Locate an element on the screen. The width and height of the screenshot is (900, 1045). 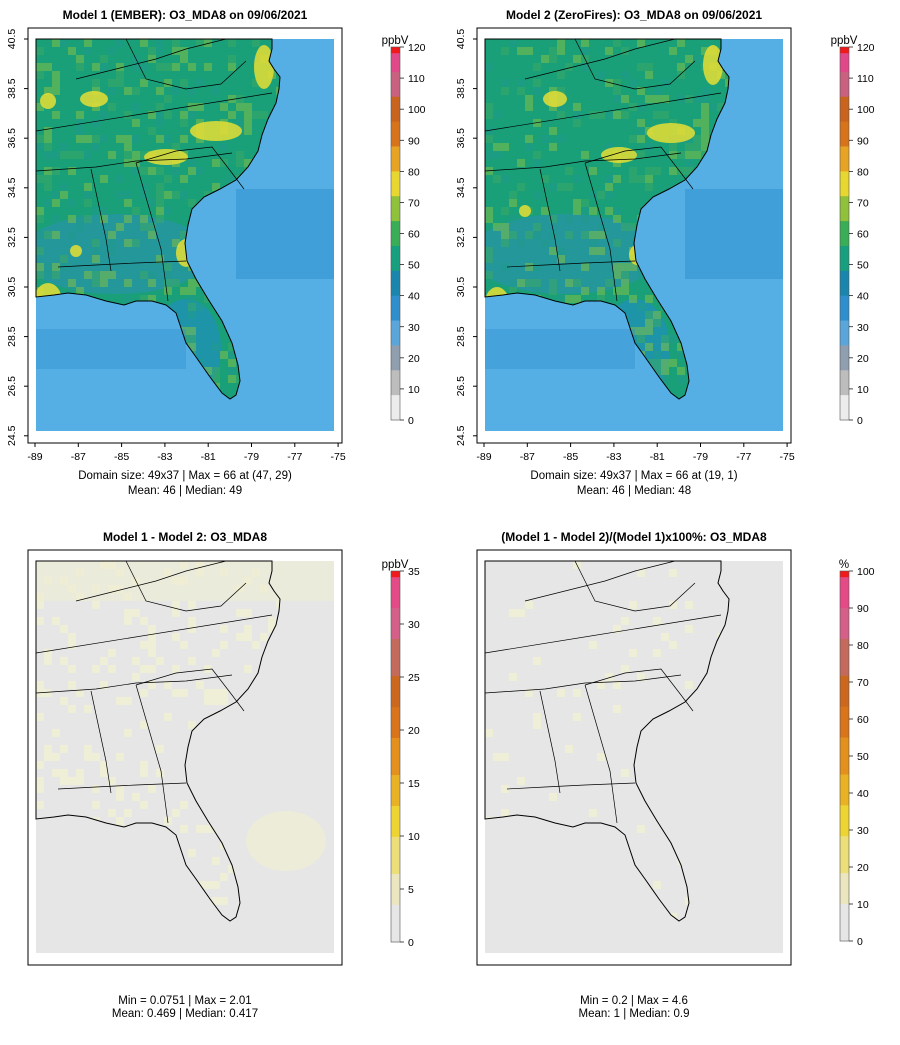
model1-x-tick-label: -83 is located at coordinates (164, 457).